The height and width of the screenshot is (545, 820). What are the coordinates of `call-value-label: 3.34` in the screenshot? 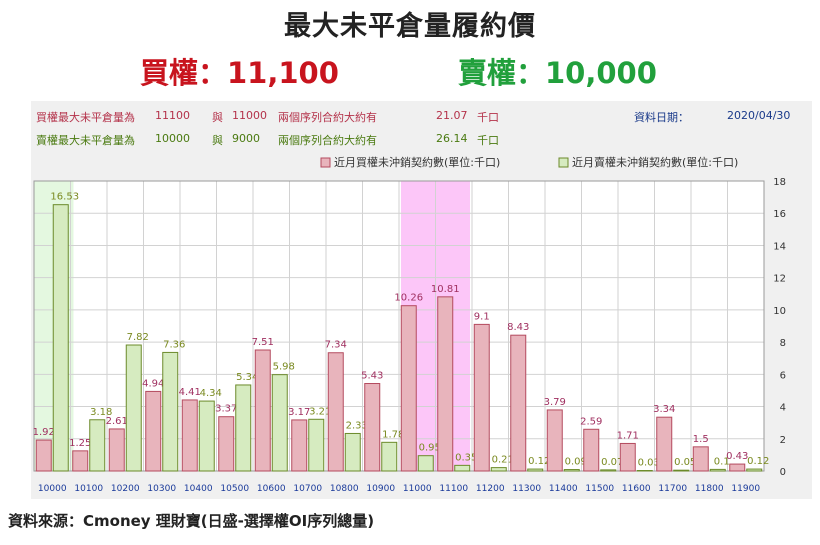 It's located at (664, 409).